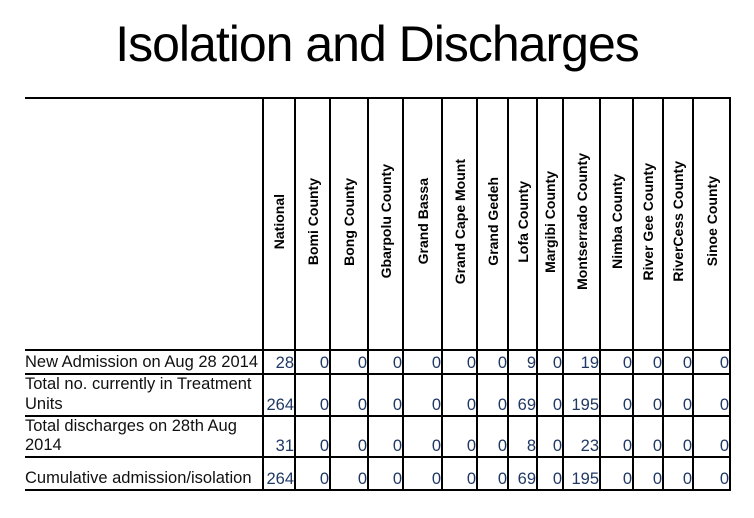  I want to click on column-header-label: Sinoe County, so click(711, 221).